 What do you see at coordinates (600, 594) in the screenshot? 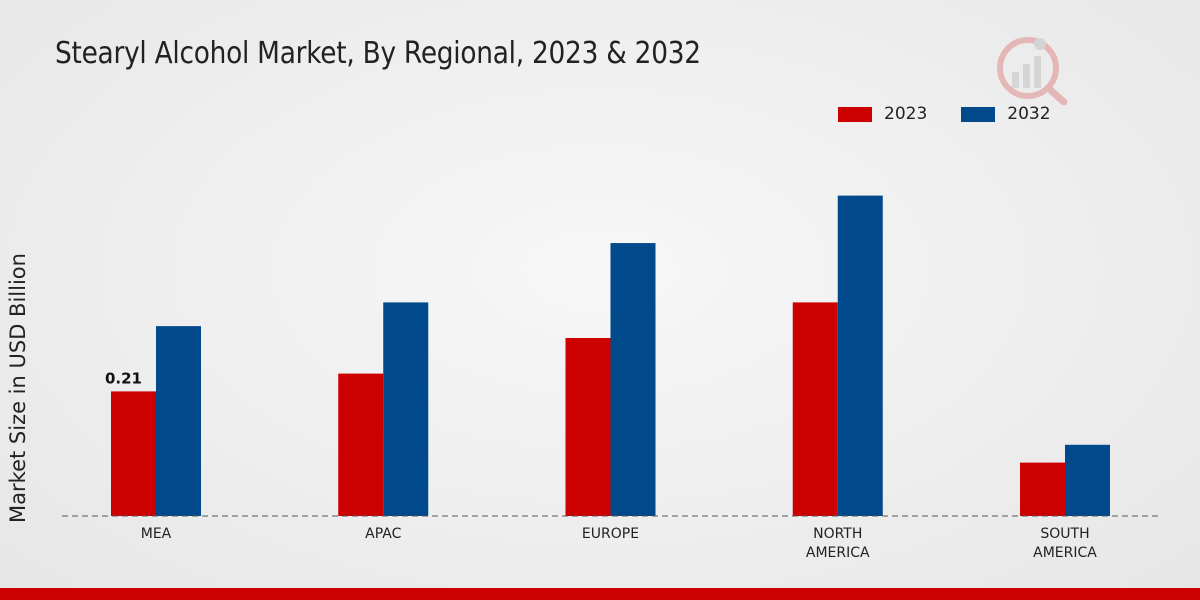
I see `bottom-accent-bar` at bounding box center [600, 594].